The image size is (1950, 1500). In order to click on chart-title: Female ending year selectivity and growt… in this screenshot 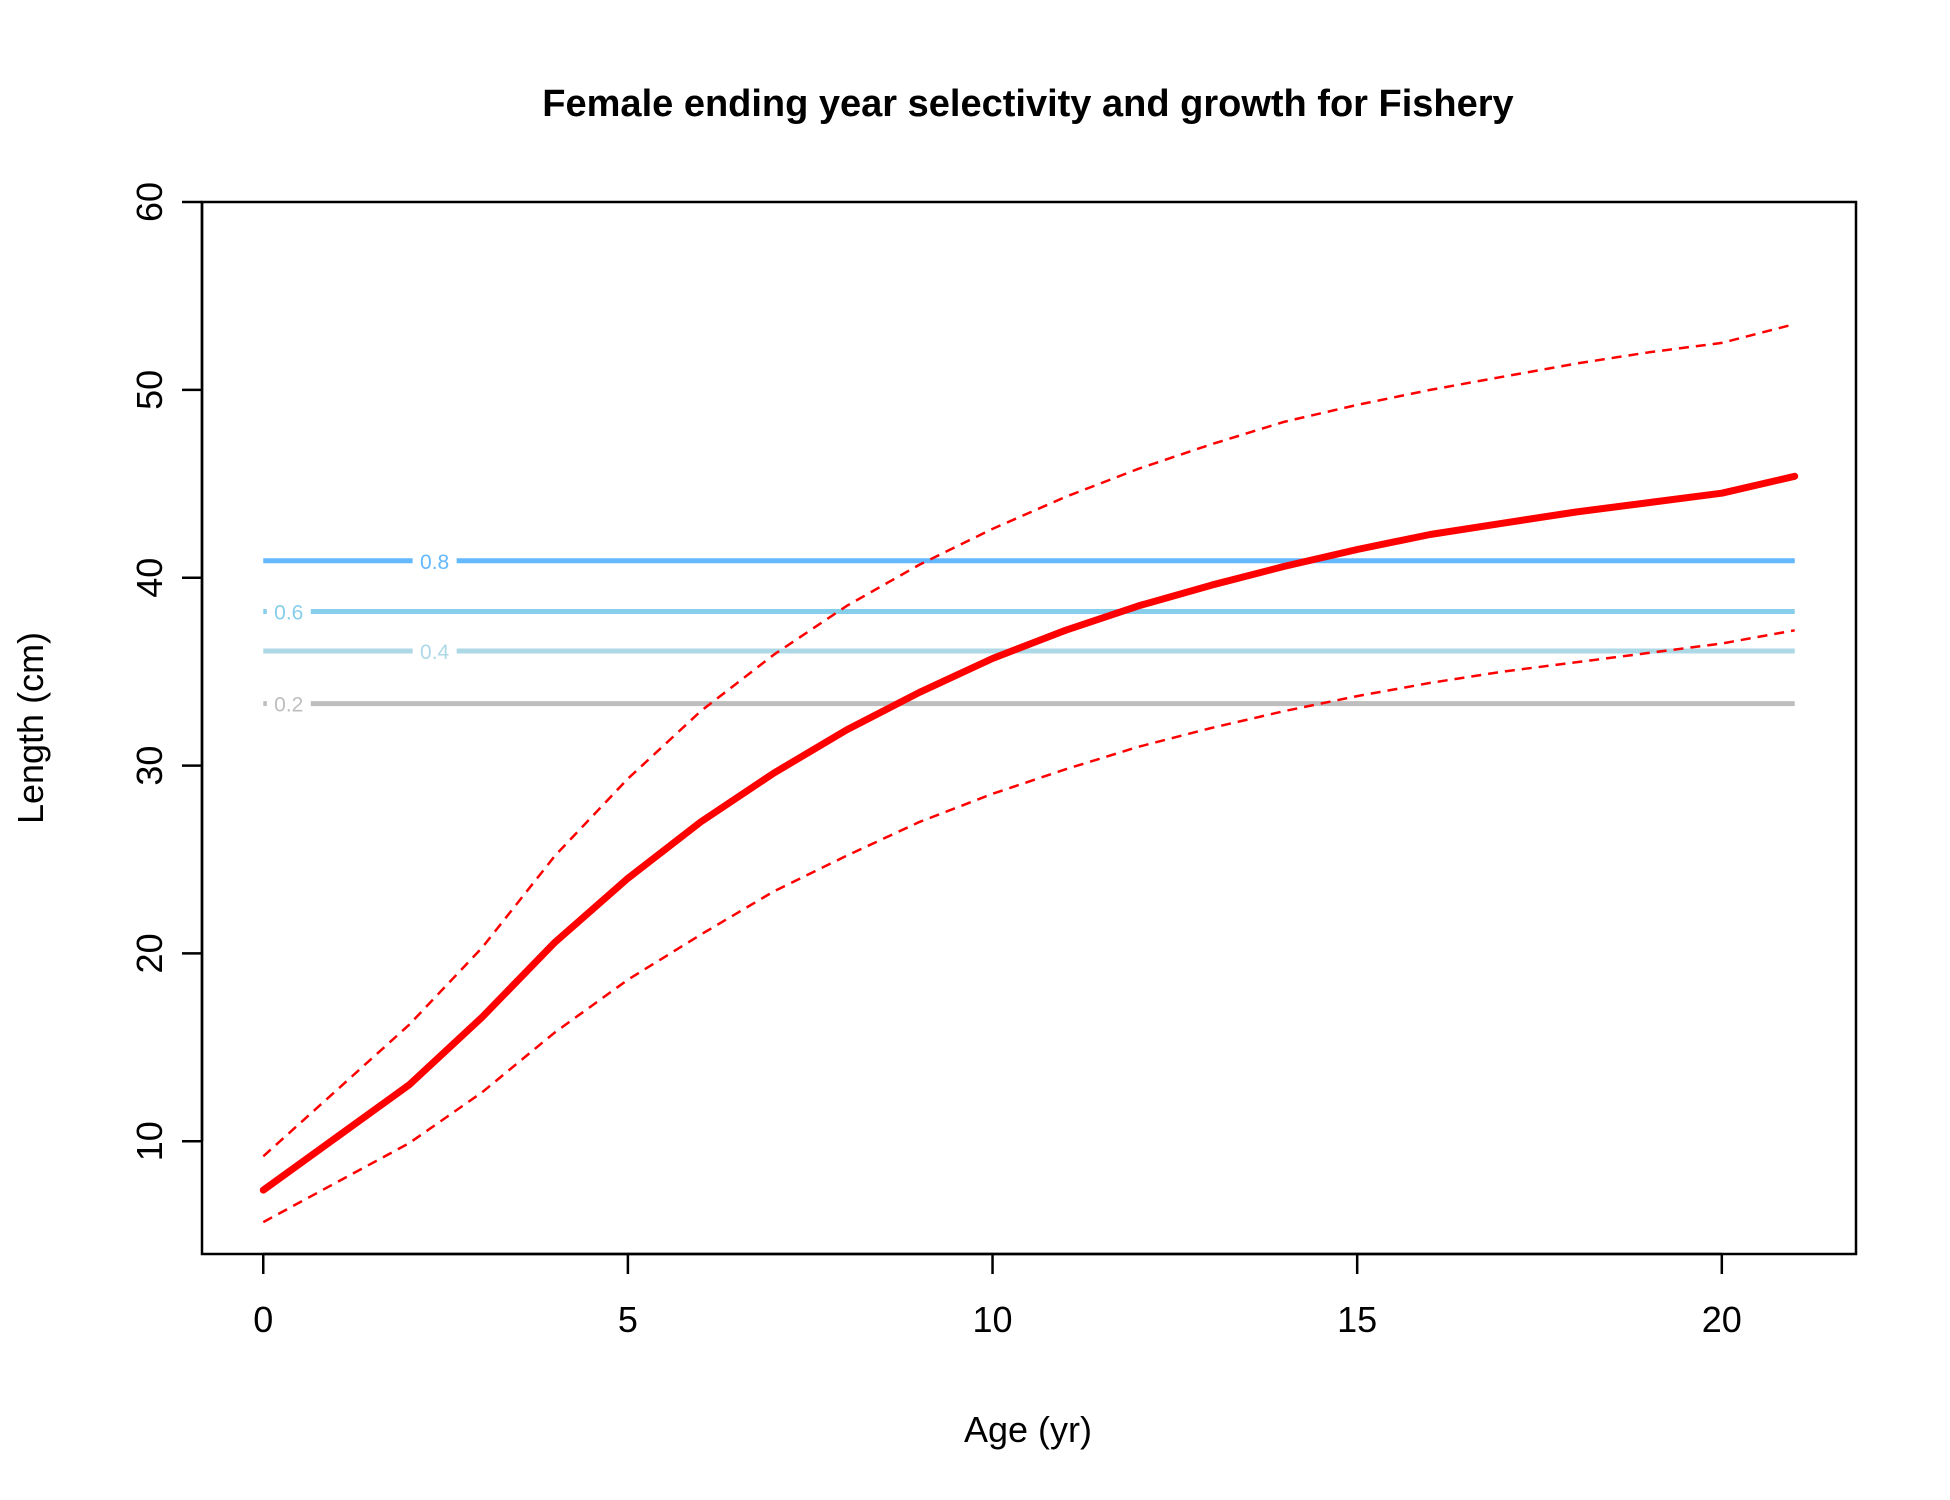, I will do `click(1027, 104)`.